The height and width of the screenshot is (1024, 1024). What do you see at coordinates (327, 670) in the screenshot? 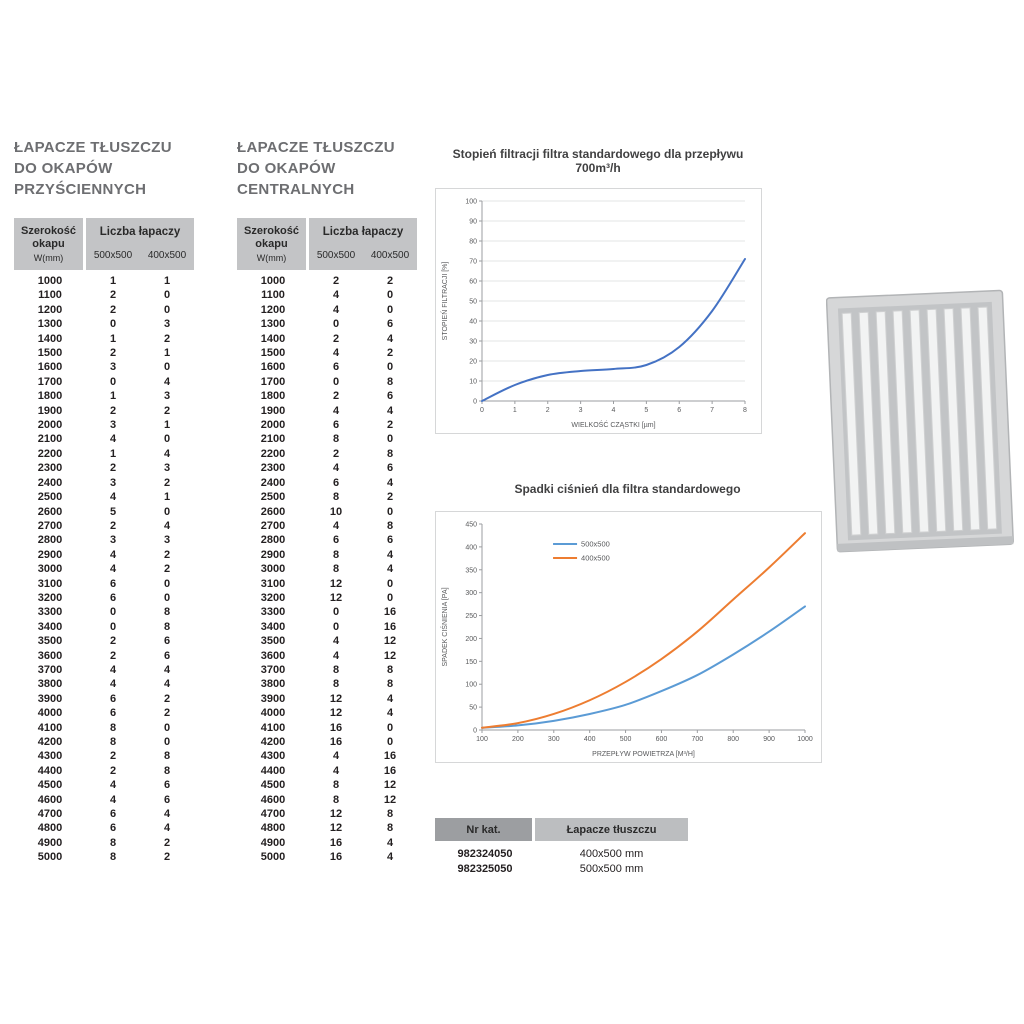
I see `table-row: 3700 8 8` at bounding box center [327, 670].